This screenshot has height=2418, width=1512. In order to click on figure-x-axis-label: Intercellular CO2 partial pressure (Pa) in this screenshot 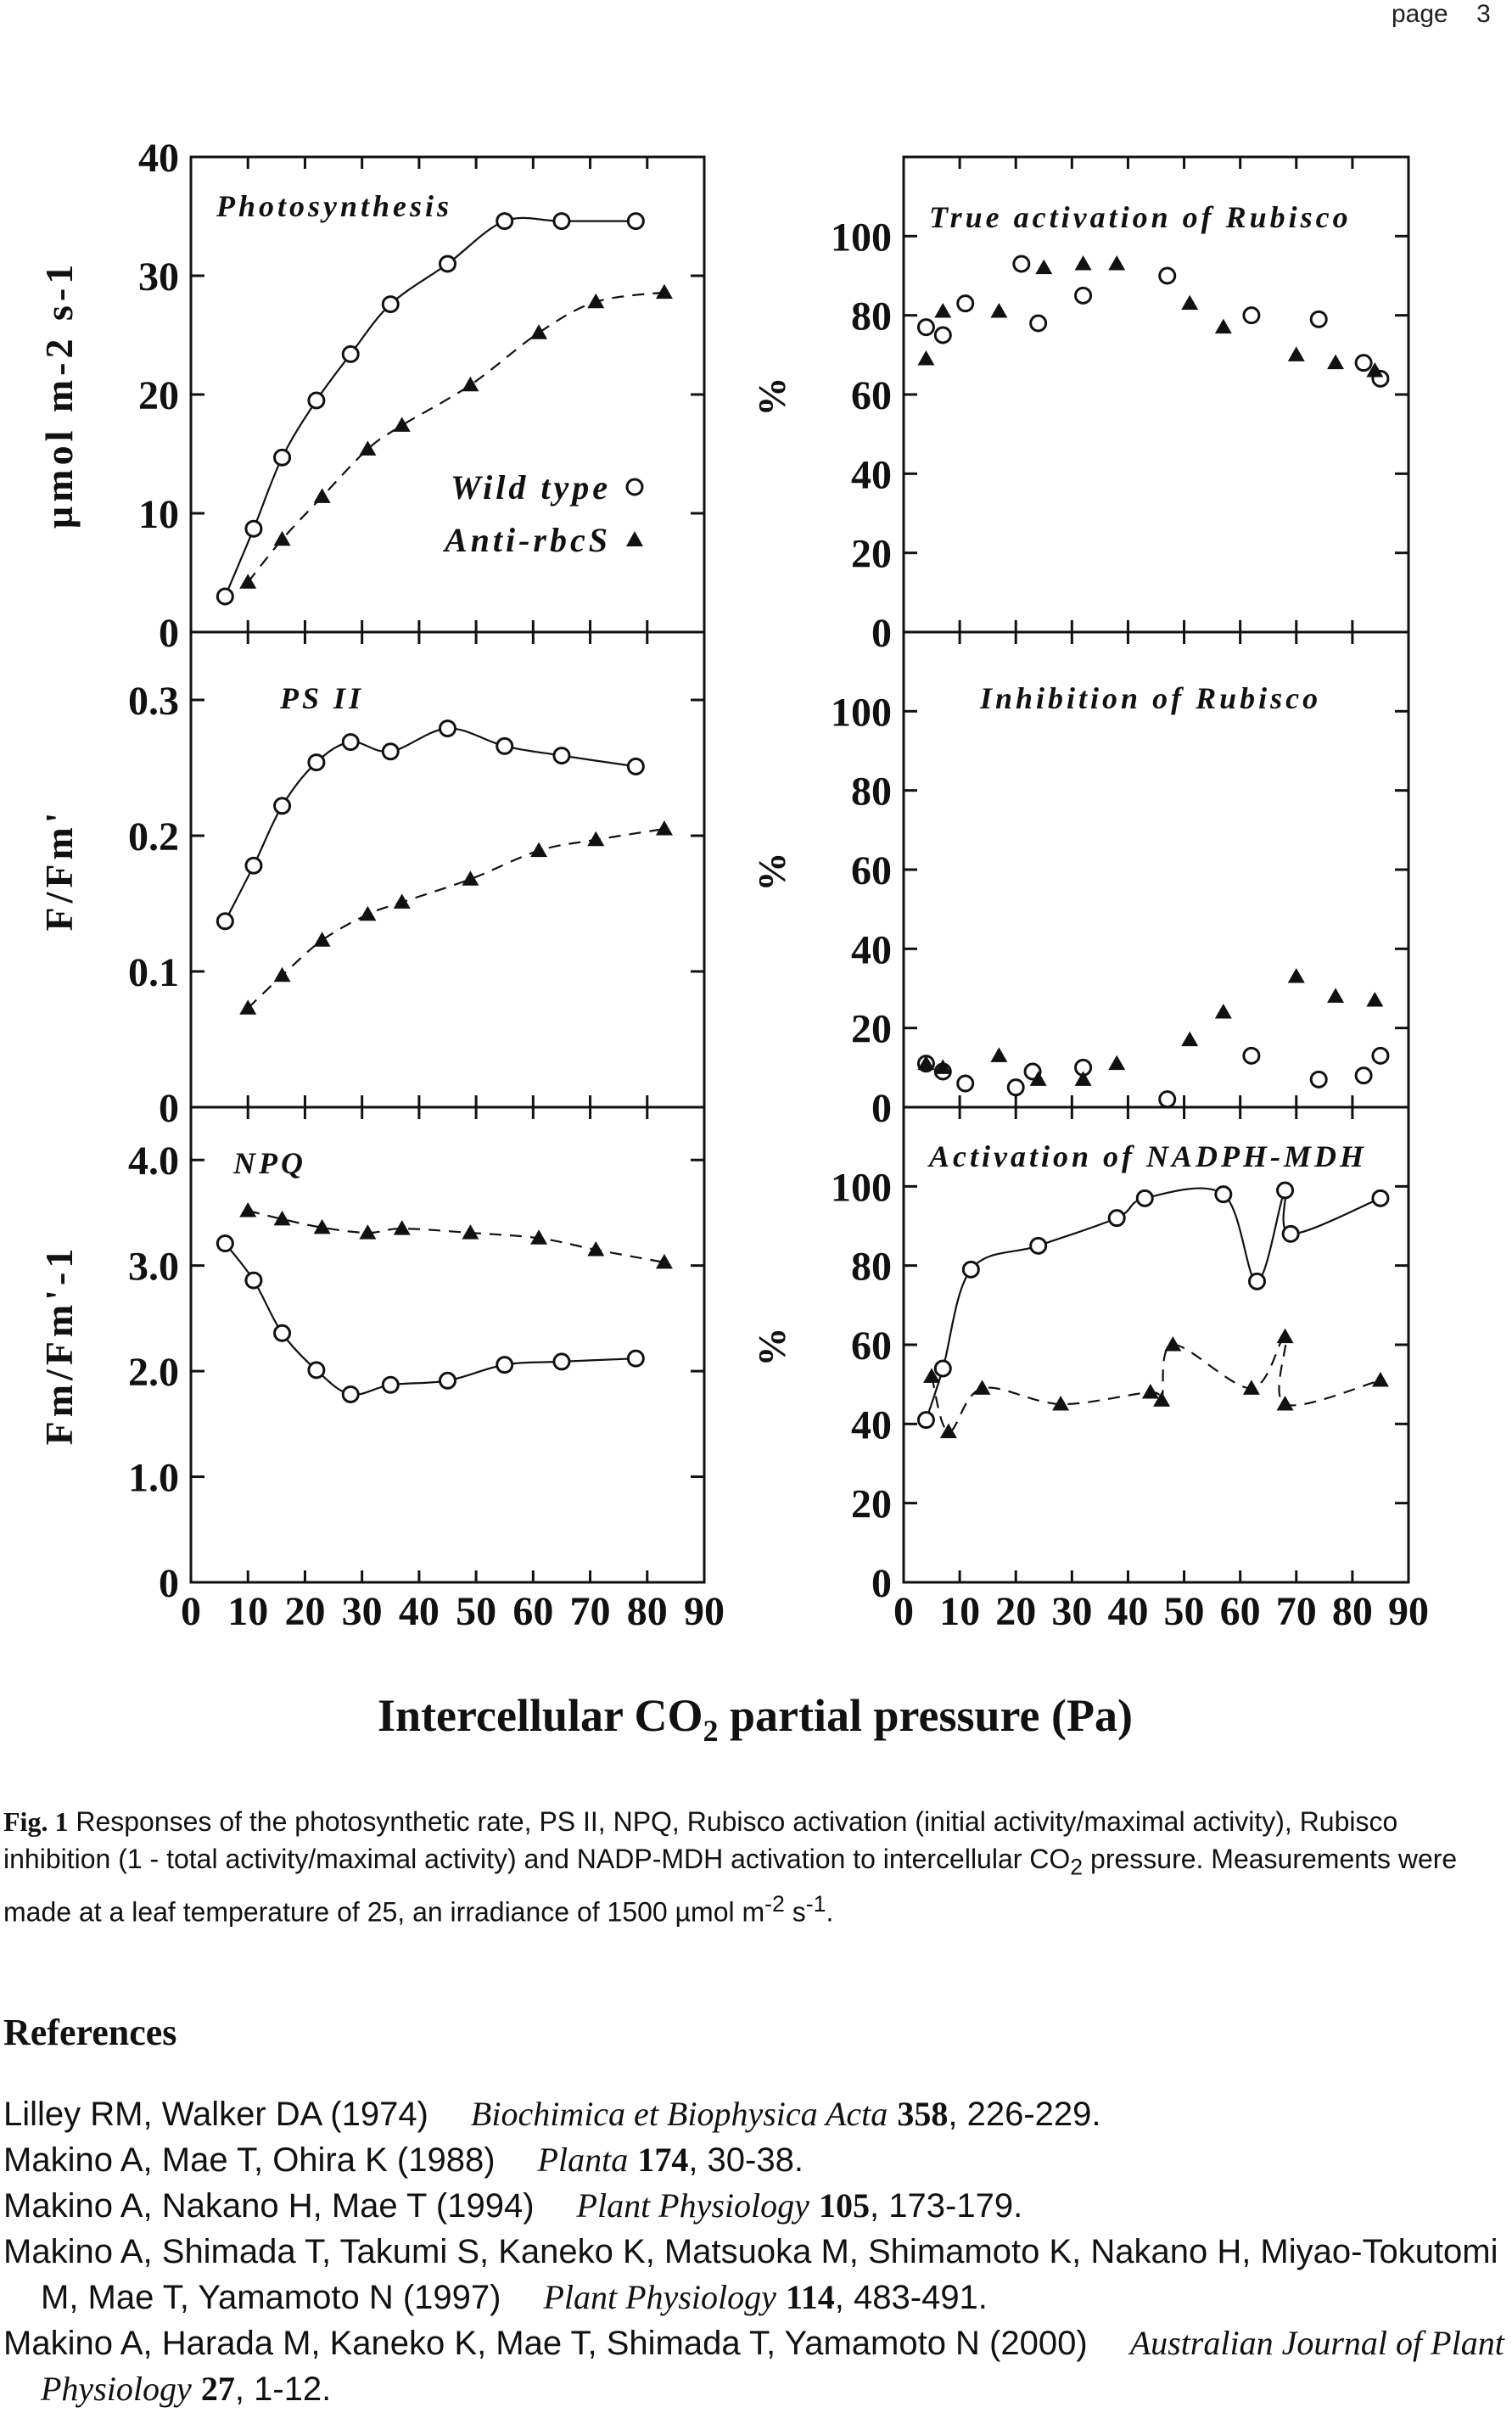, I will do `click(756, 1719)`.